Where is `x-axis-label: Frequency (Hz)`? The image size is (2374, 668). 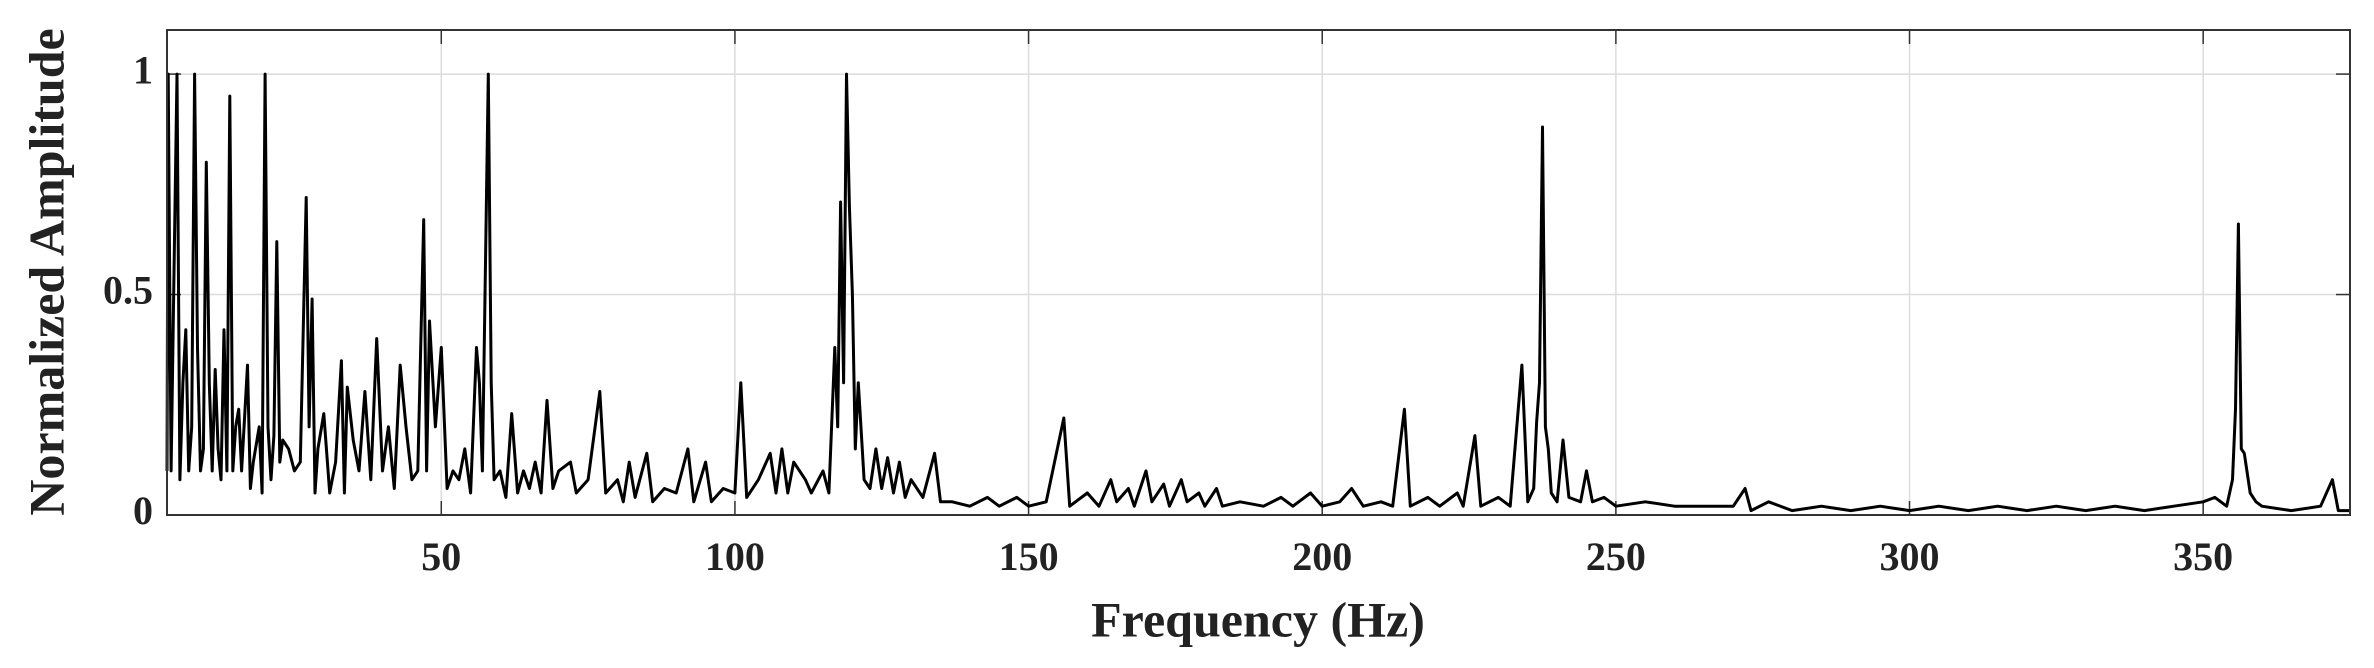 x-axis-label: Frequency (Hz) is located at coordinates (1258, 619).